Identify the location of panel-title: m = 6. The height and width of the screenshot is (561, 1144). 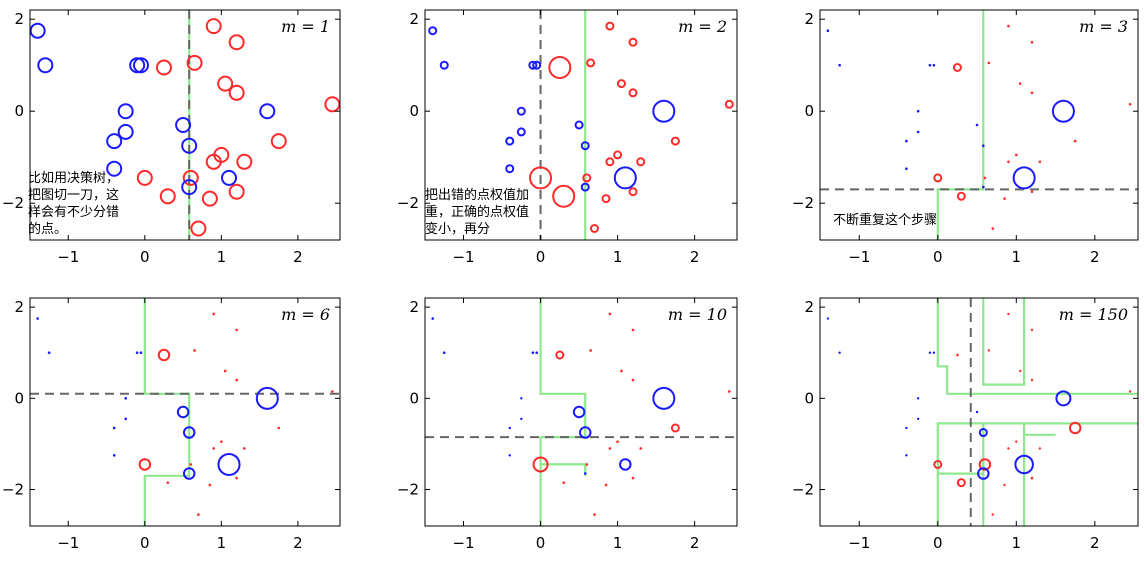
(305, 314).